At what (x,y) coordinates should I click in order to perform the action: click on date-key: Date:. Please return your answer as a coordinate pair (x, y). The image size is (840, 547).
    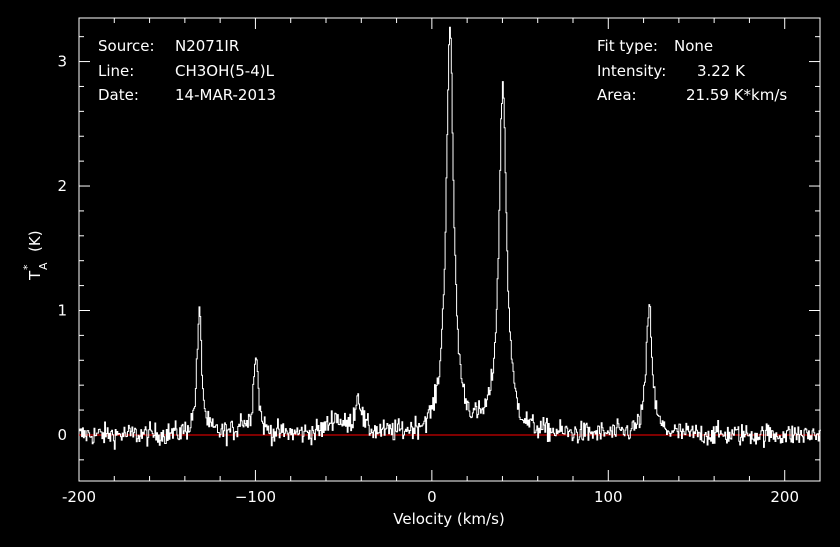
    Looking at the image, I should click on (118, 95).